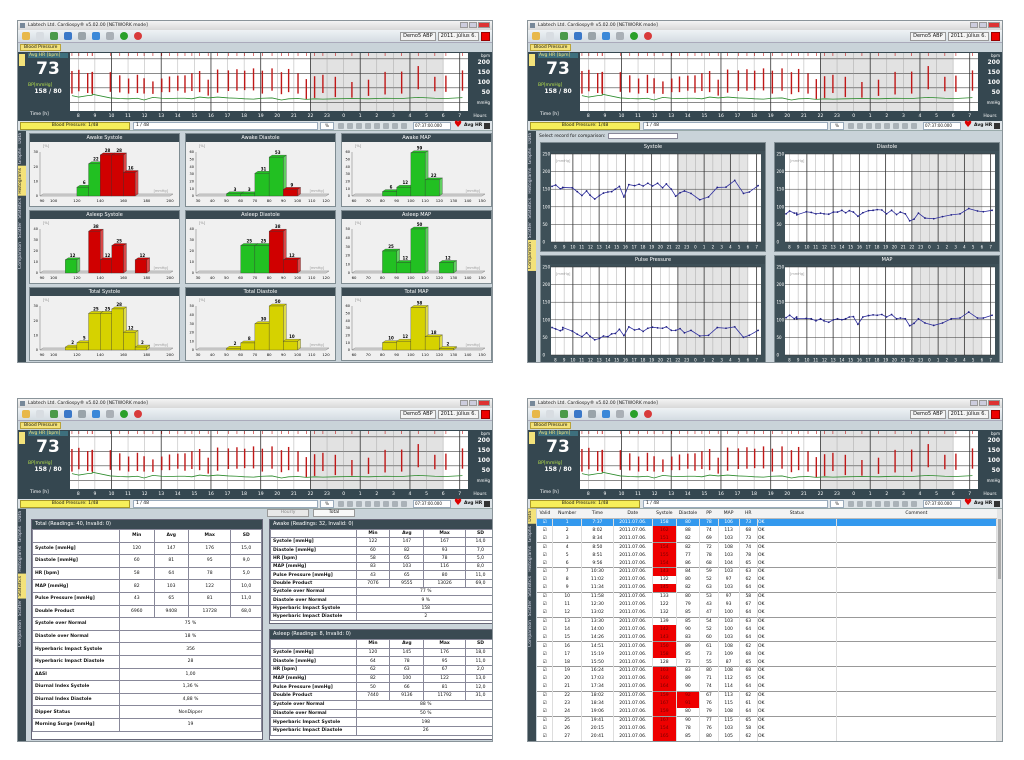  Describe the element at coordinates (767, 736) in the screenshot. I see `table-row: ☑ 27 20:41 2011.07.06. 165 85 80 105 62 OK` at that location.